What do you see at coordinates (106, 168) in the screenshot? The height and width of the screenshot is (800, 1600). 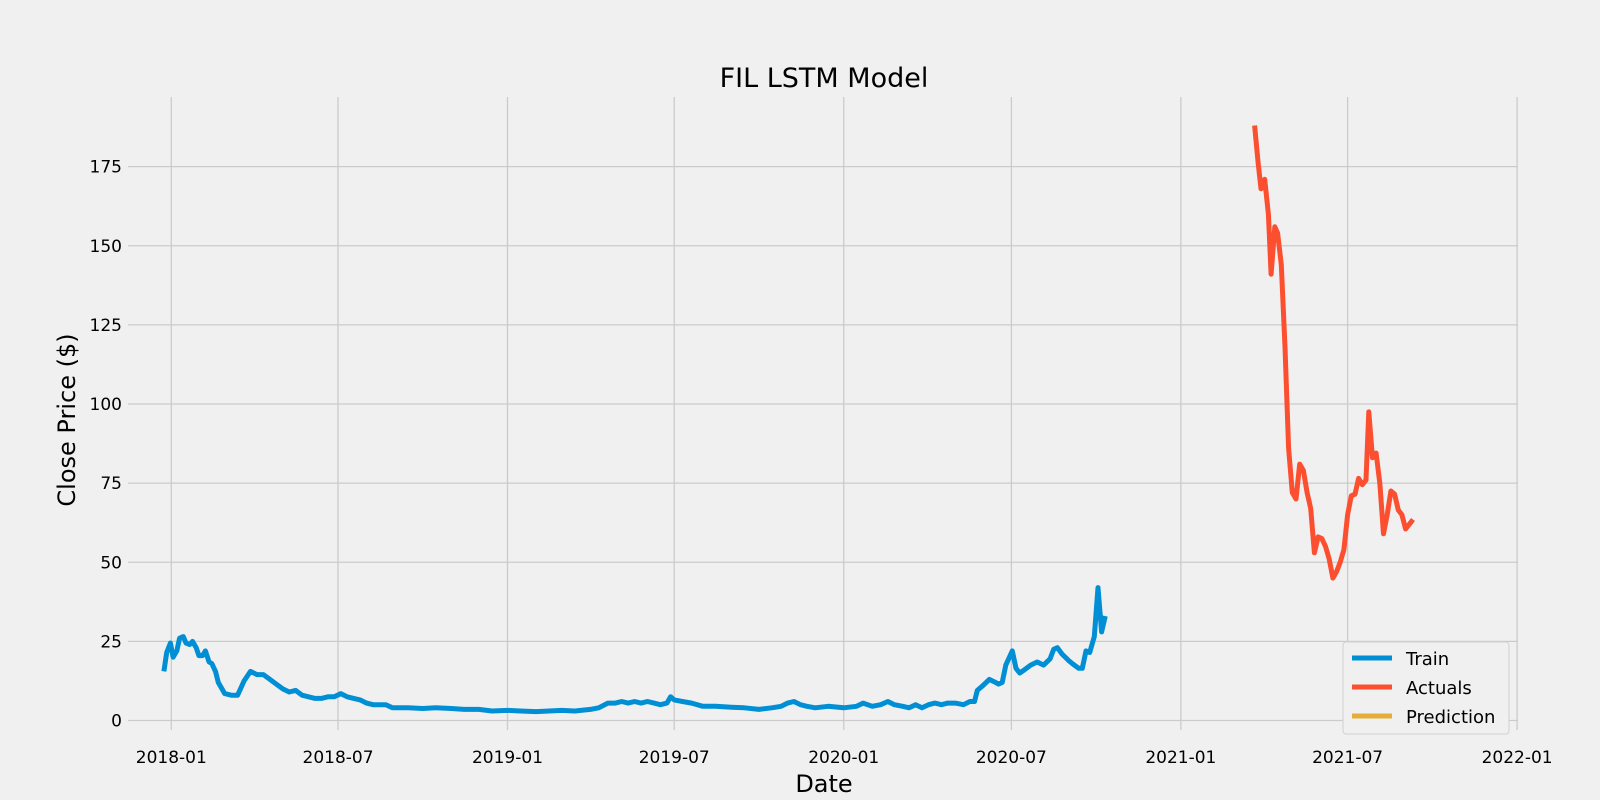 I see `y-tick-label: 175` at bounding box center [106, 168].